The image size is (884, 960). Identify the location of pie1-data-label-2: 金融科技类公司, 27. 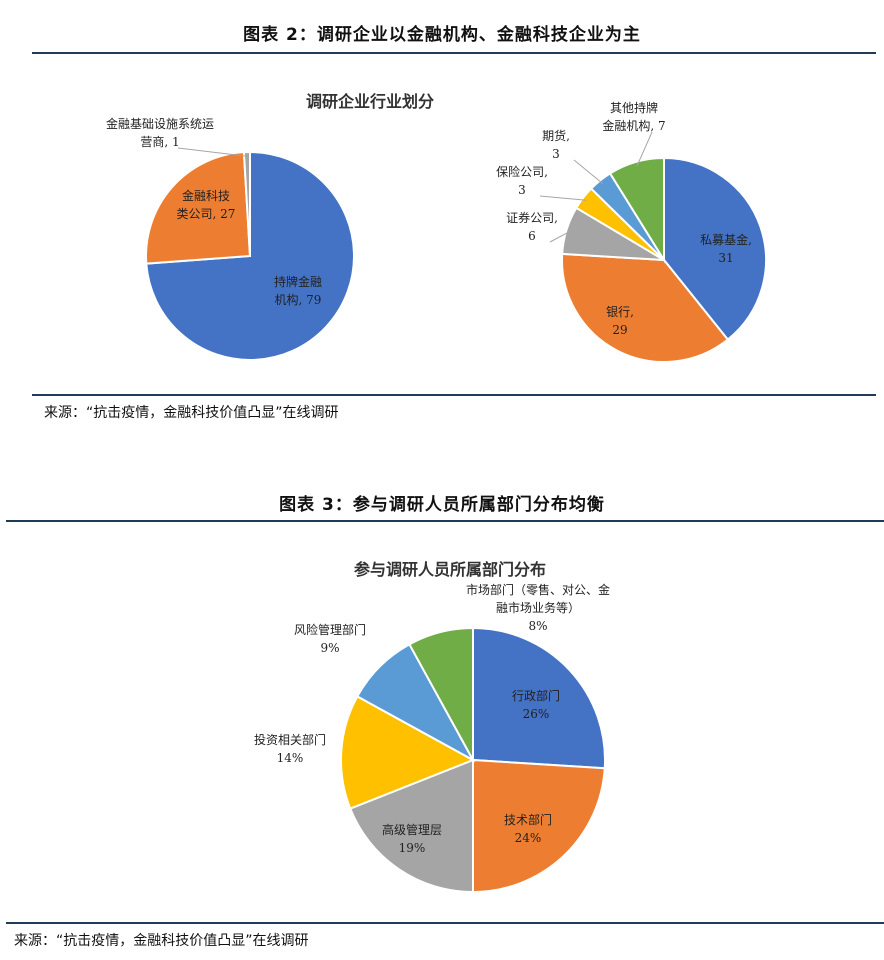
(206, 204).